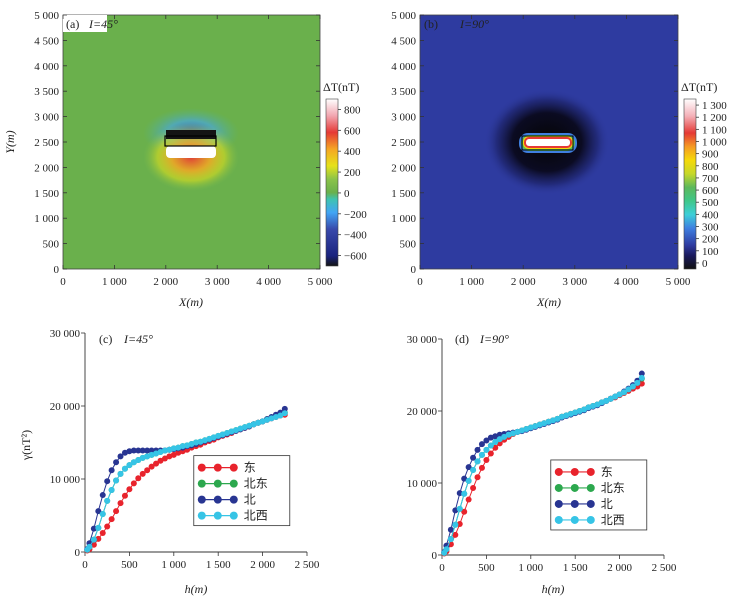 The width and height of the screenshot is (738, 600). Describe the element at coordinates (613, 488) in the screenshot. I see `legend-label-d: 北东` at that location.